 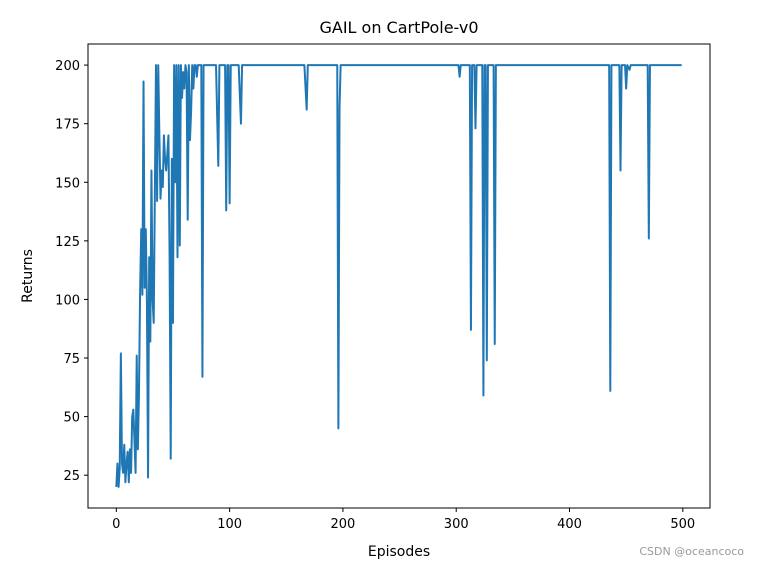 What do you see at coordinates (67, 66) in the screenshot?
I see `y-tick-label: 200` at bounding box center [67, 66].